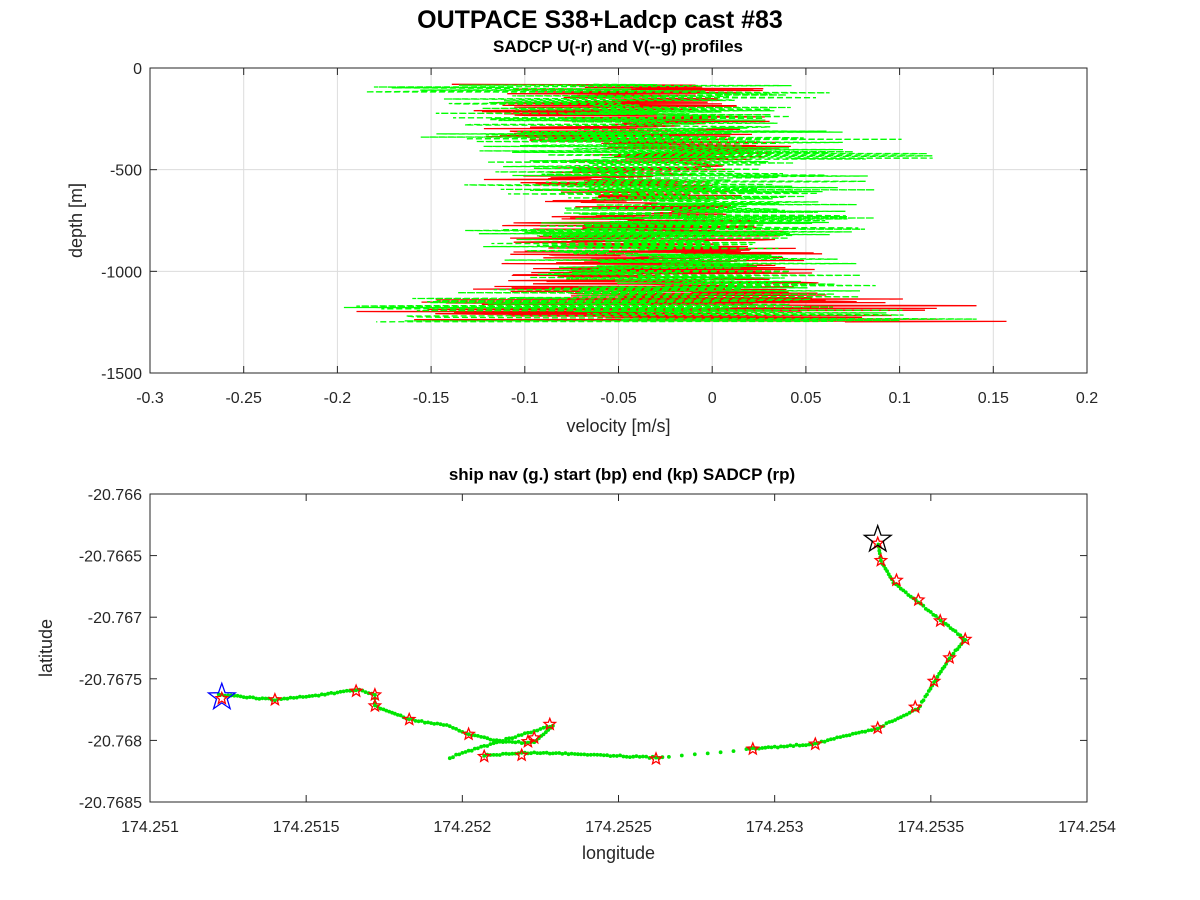  What do you see at coordinates (618, 46) in the screenshot?
I see `subplot-1-title: SADCP U(-r) and V(--g) profiles` at bounding box center [618, 46].